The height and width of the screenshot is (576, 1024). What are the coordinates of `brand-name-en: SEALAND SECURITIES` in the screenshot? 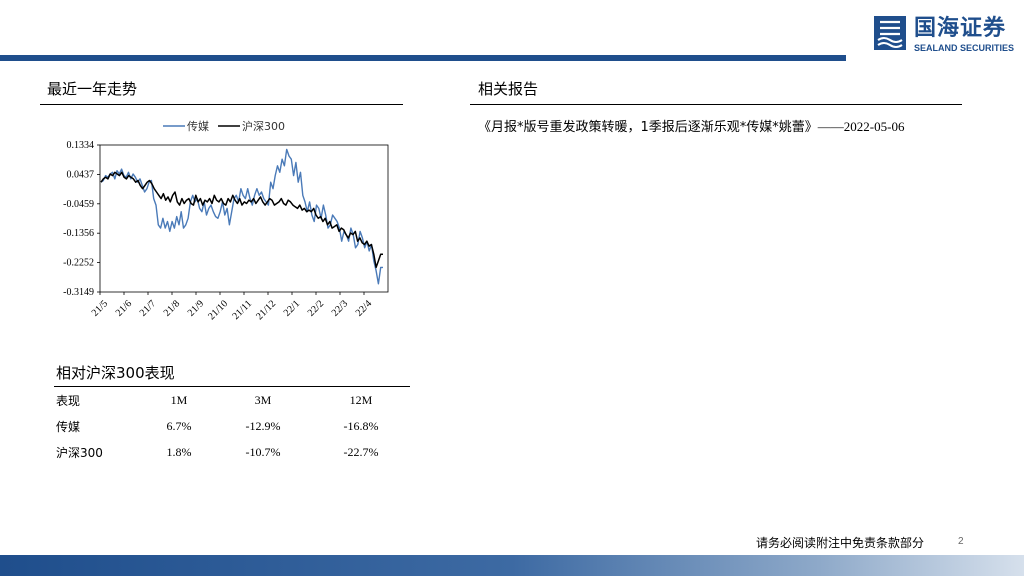 It's located at (964, 48).